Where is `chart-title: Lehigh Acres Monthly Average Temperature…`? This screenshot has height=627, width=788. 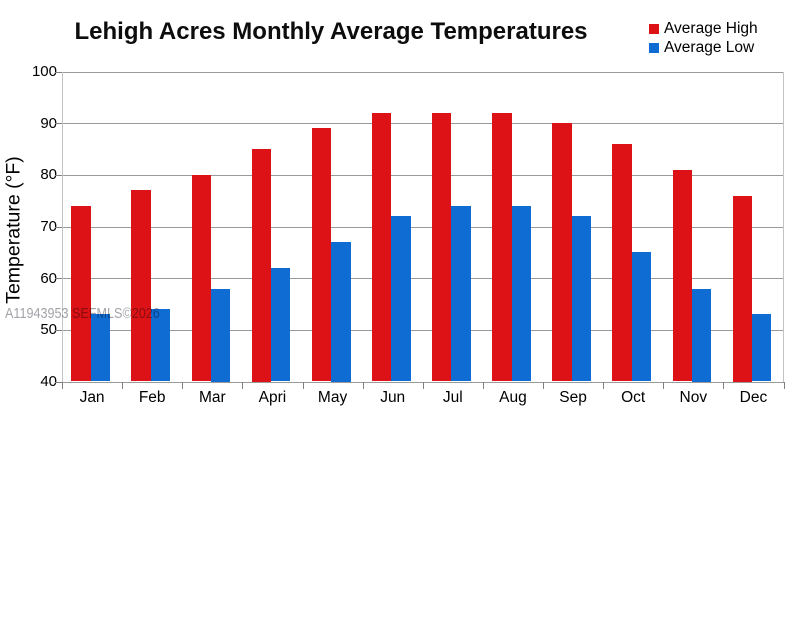
chart-title: Lehigh Acres Monthly Average Temperature… is located at coordinates (331, 31).